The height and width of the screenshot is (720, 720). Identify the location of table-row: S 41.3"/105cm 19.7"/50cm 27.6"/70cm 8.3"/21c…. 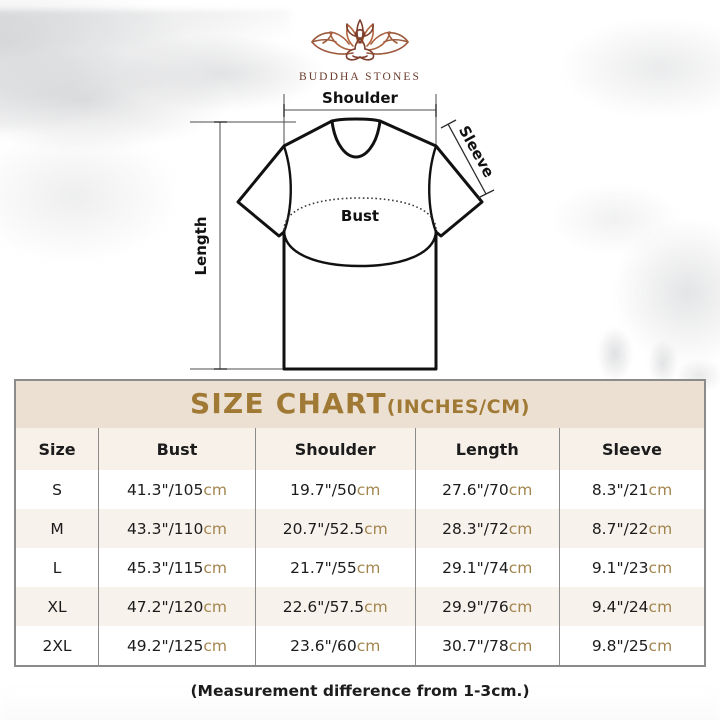
(360, 489).